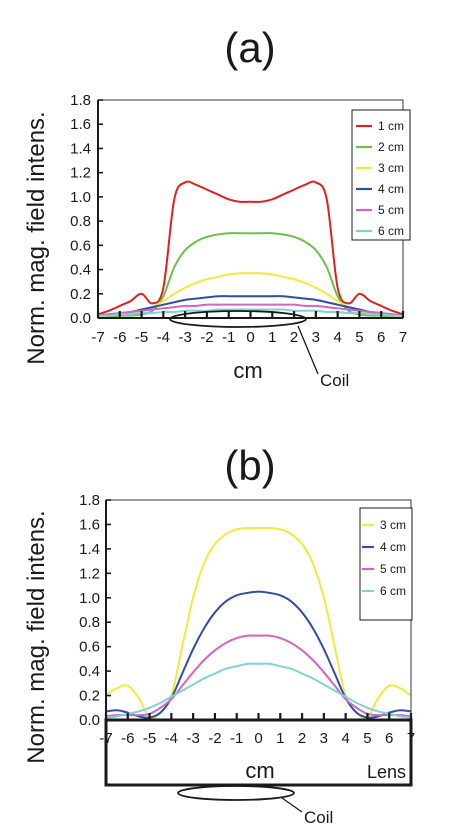  What do you see at coordinates (80, 209) in the screenshot?
I see `y-tick-labels-a: 0.0 0.2 0.4 0.6 0.8 1.0 1.2 1.4 1.6 1.8` at bounding box center [80, 209].